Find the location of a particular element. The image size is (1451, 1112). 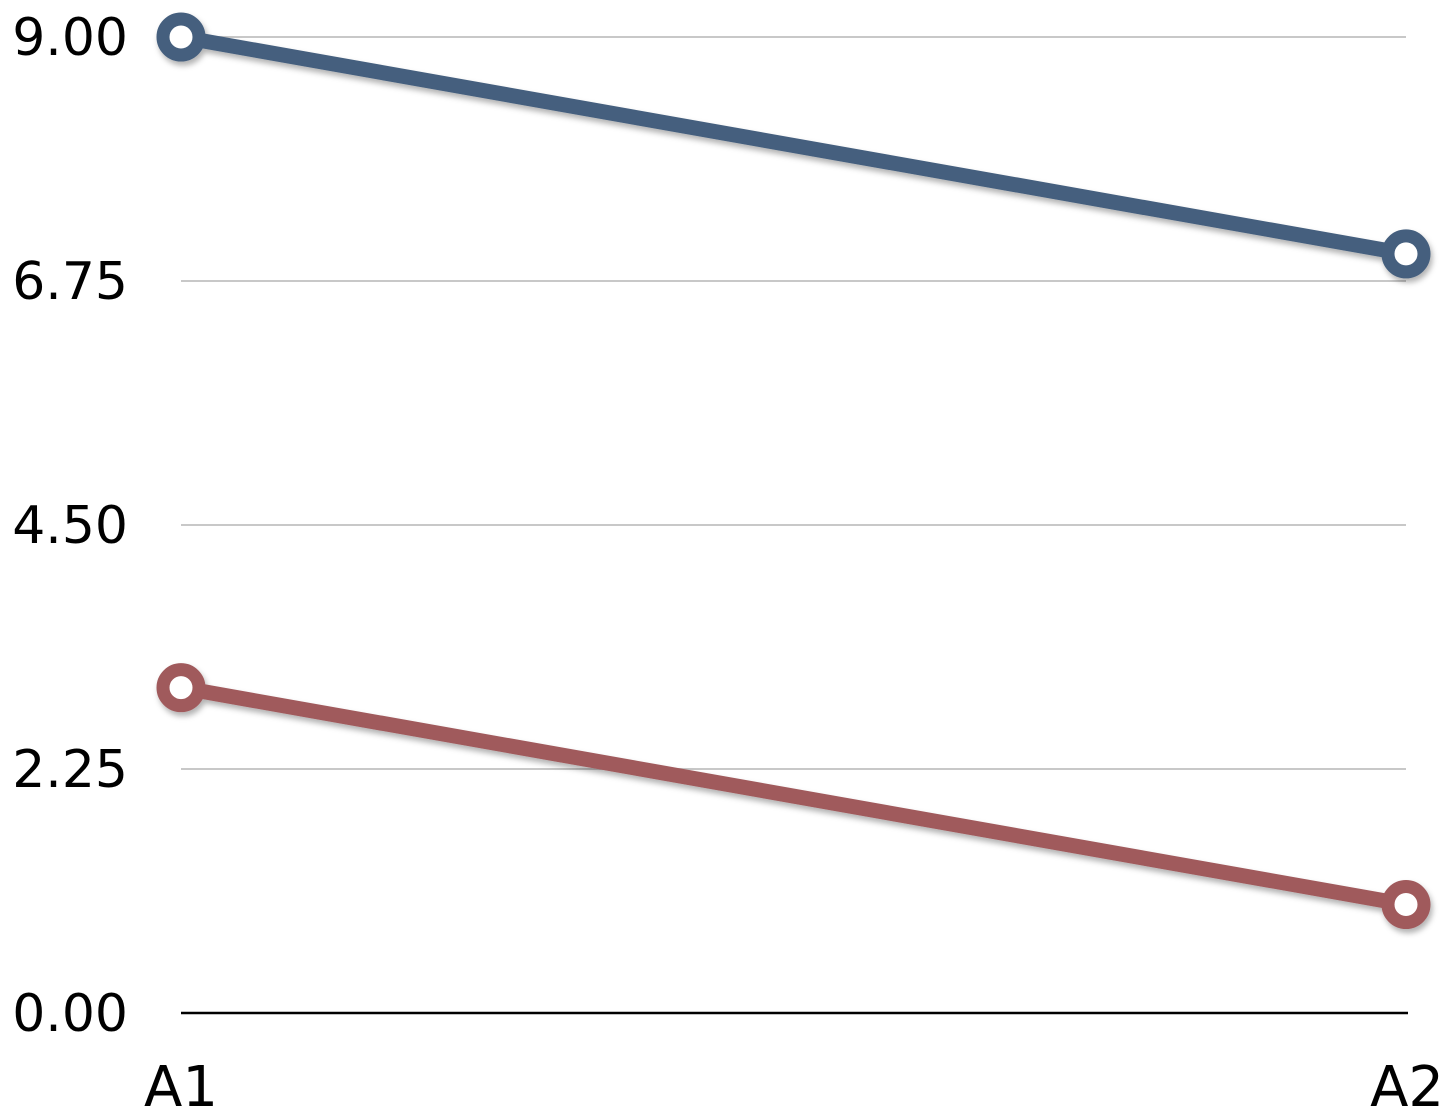

y-tick-label: 4.50 is located at coordinates (70, 526).